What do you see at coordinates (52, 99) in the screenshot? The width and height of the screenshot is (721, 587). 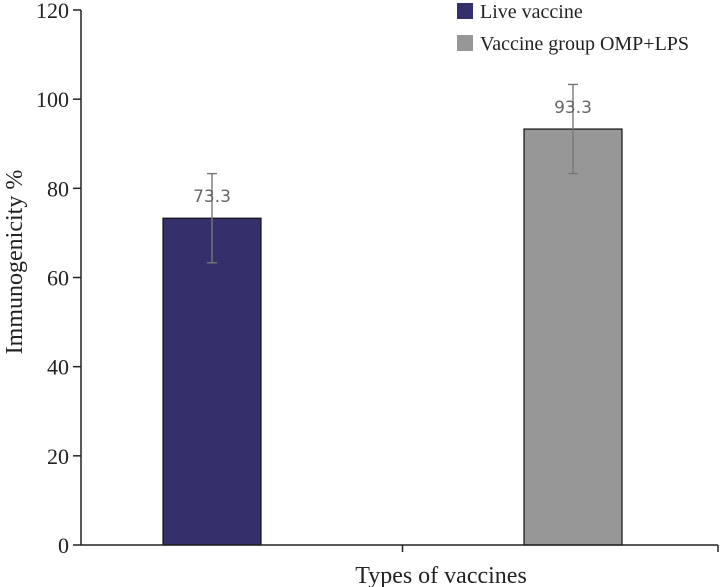 I see `y-tick-label: 100` at bounding box center [52, 99].